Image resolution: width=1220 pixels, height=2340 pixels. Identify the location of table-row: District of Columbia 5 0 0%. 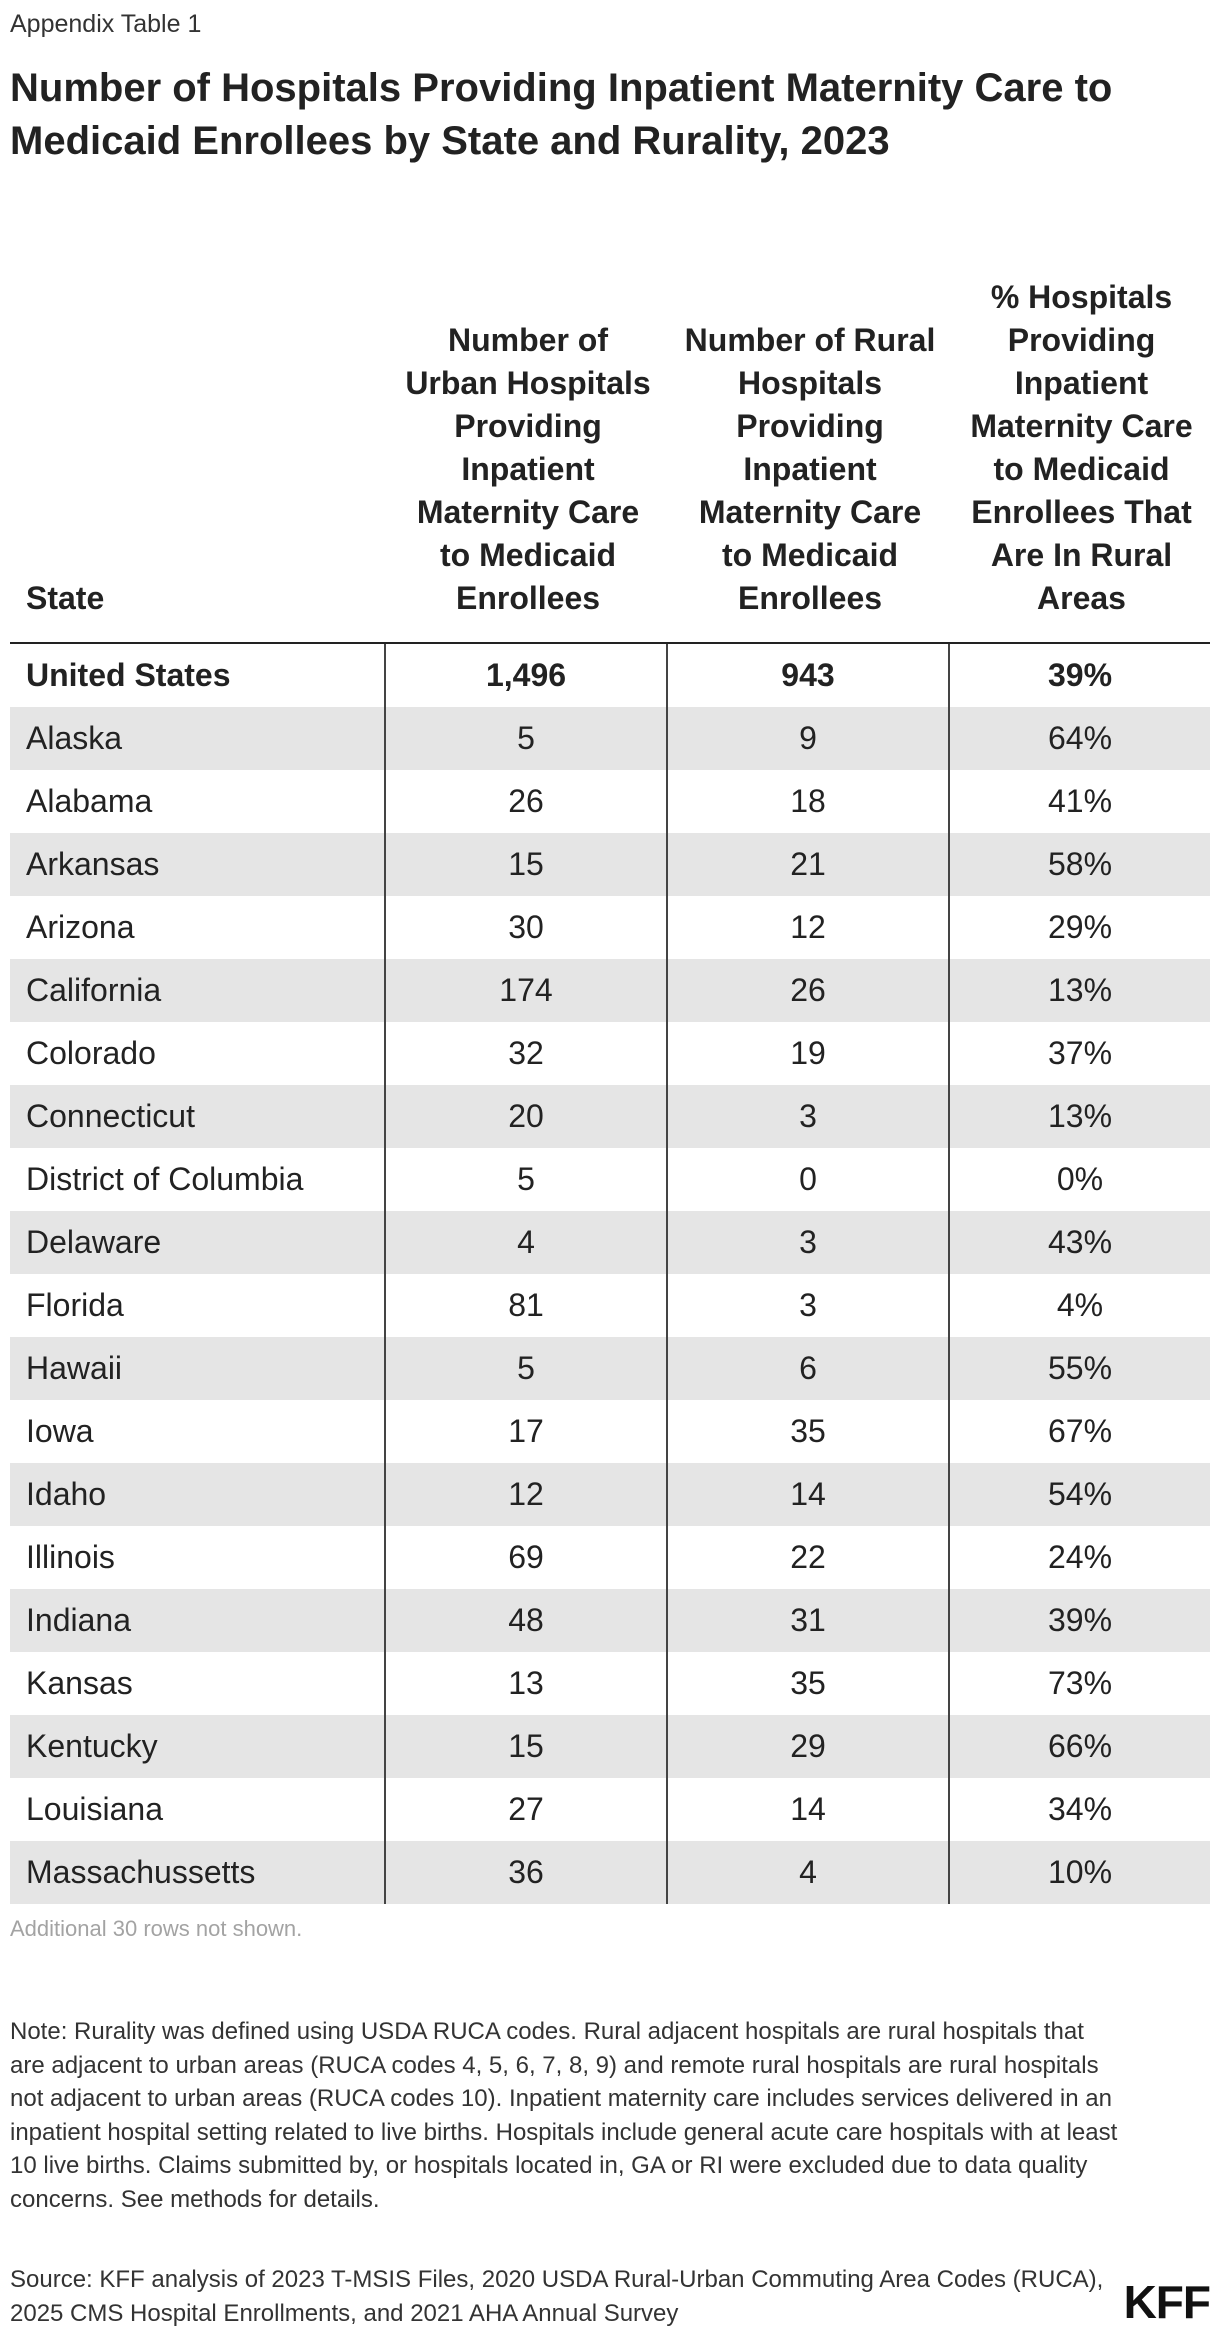
(610, 1179).